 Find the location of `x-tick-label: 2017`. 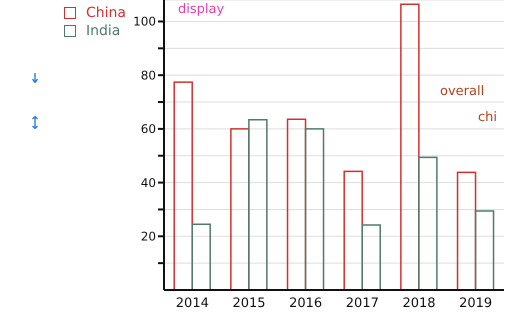

x-tick-label: 2017 is located at coordinates (362, 304).